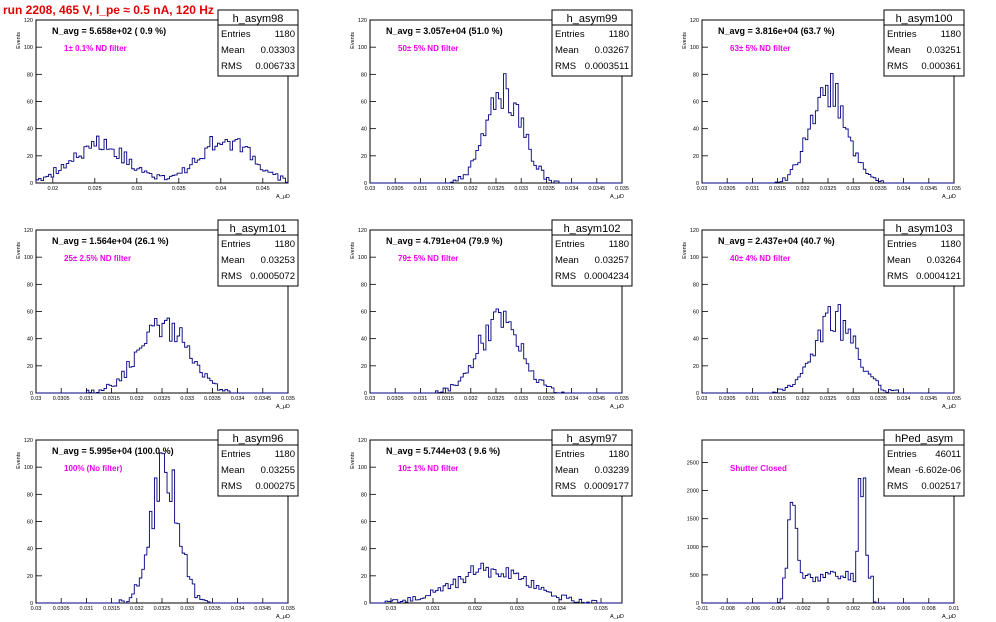 Image resolution: width=996 pixels, height=622 pixels. I want to click on x-tick-label: 0.01, so click(954, 609).